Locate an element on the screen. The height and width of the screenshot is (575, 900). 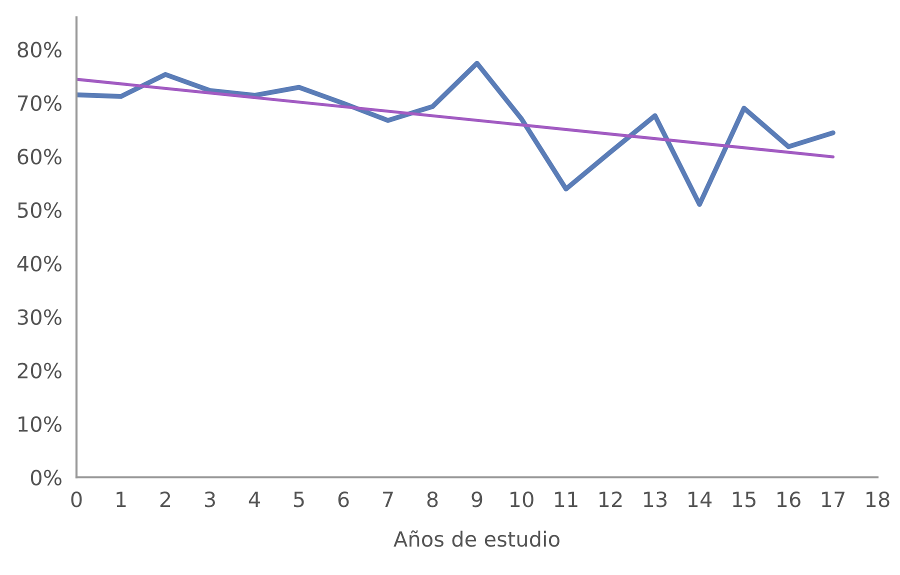
x-axis-title: Años de estudio is located at coordinates (477, 538).